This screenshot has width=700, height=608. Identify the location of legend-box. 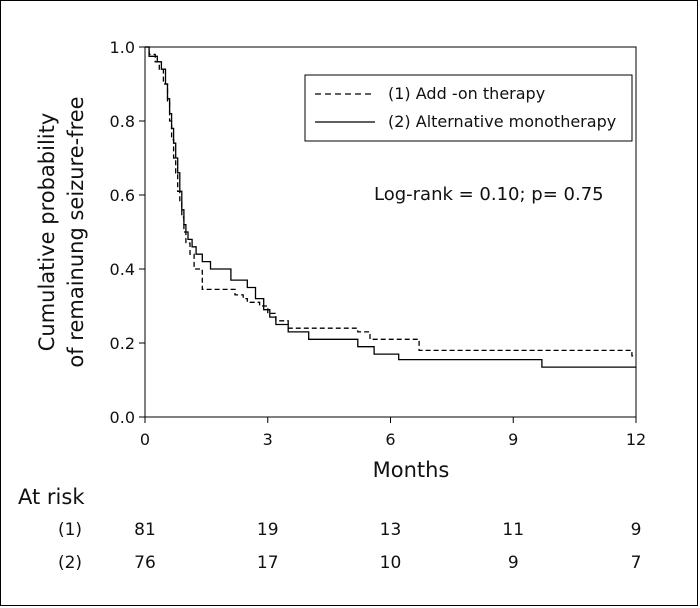
(468, 108).